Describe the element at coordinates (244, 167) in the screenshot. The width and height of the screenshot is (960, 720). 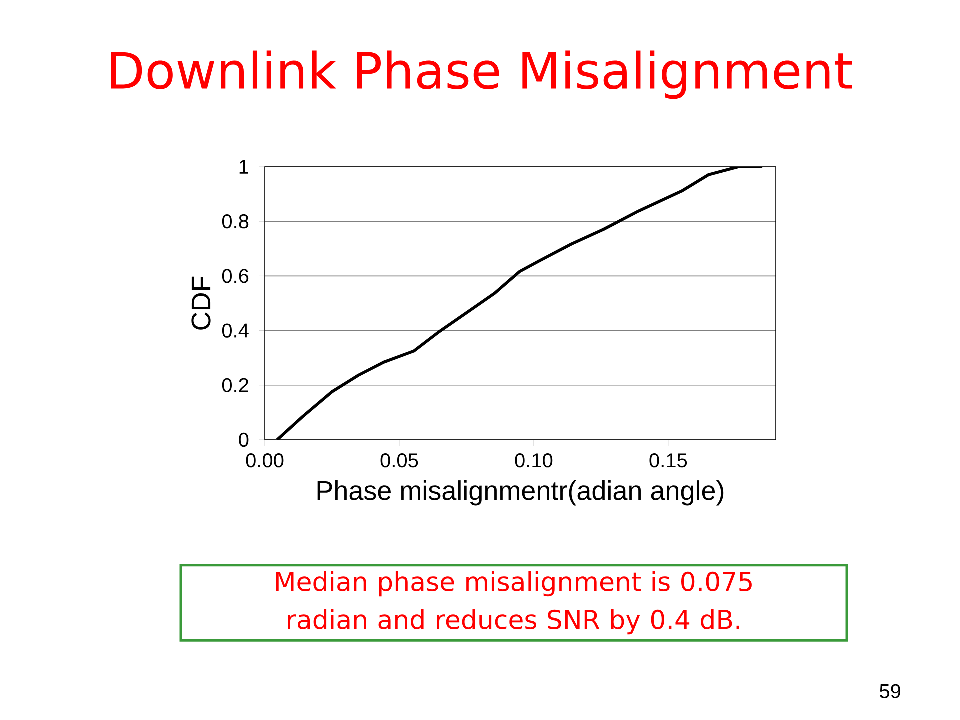
I see `y-tick-label: 1` at that location.